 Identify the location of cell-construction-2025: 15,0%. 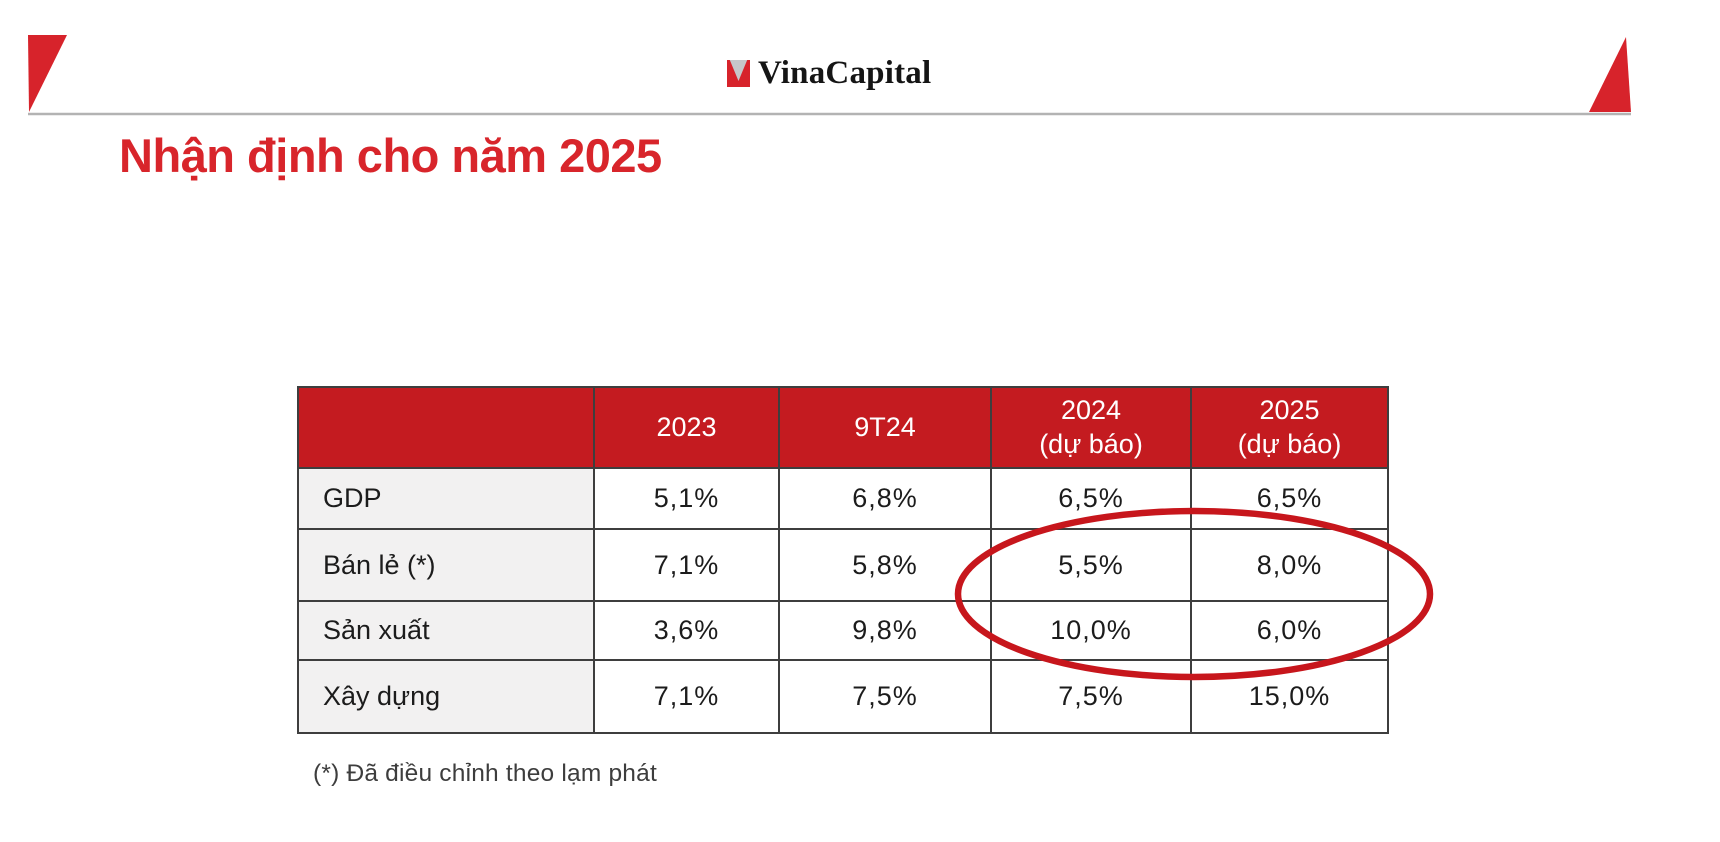
(1289, 696).